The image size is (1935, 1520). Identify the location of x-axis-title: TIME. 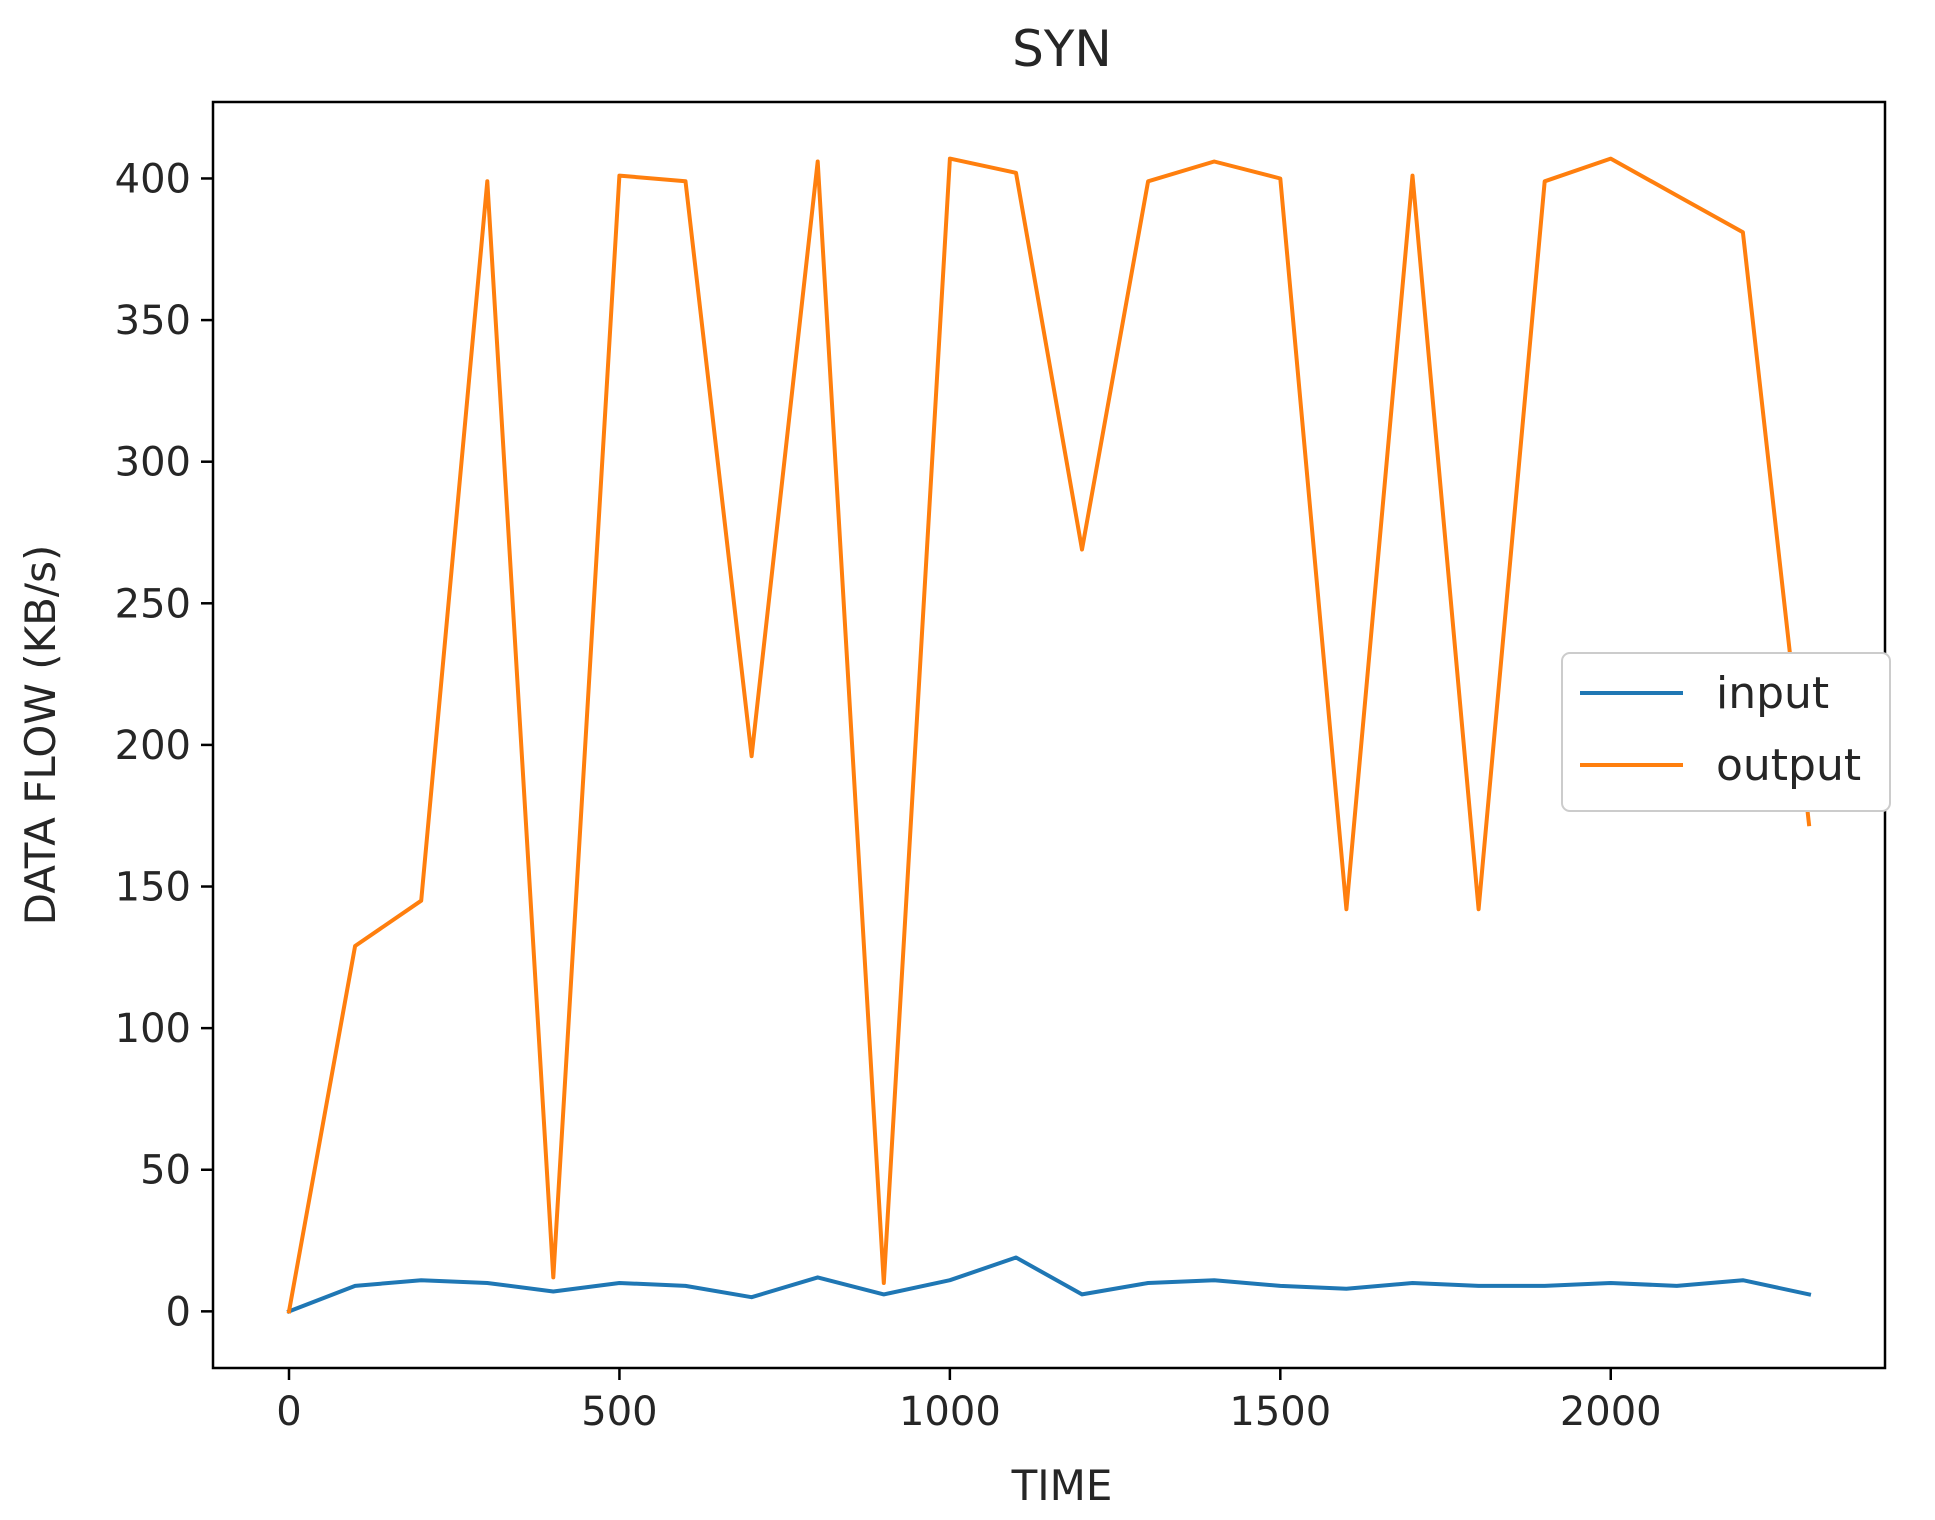
(1062, 1485).